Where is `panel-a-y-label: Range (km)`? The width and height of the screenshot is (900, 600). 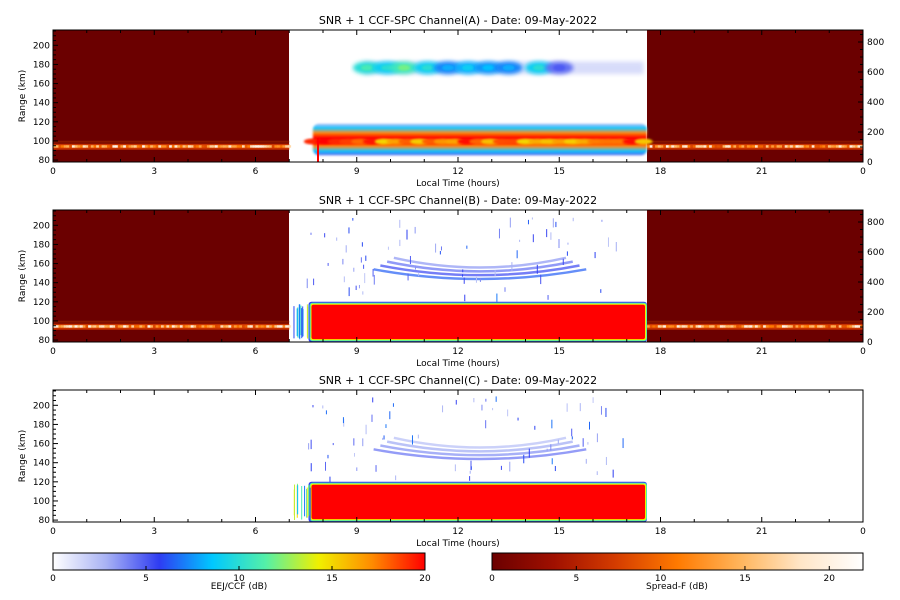 panel-a-y-label: Range (km) is located at coordinates (23, 96).